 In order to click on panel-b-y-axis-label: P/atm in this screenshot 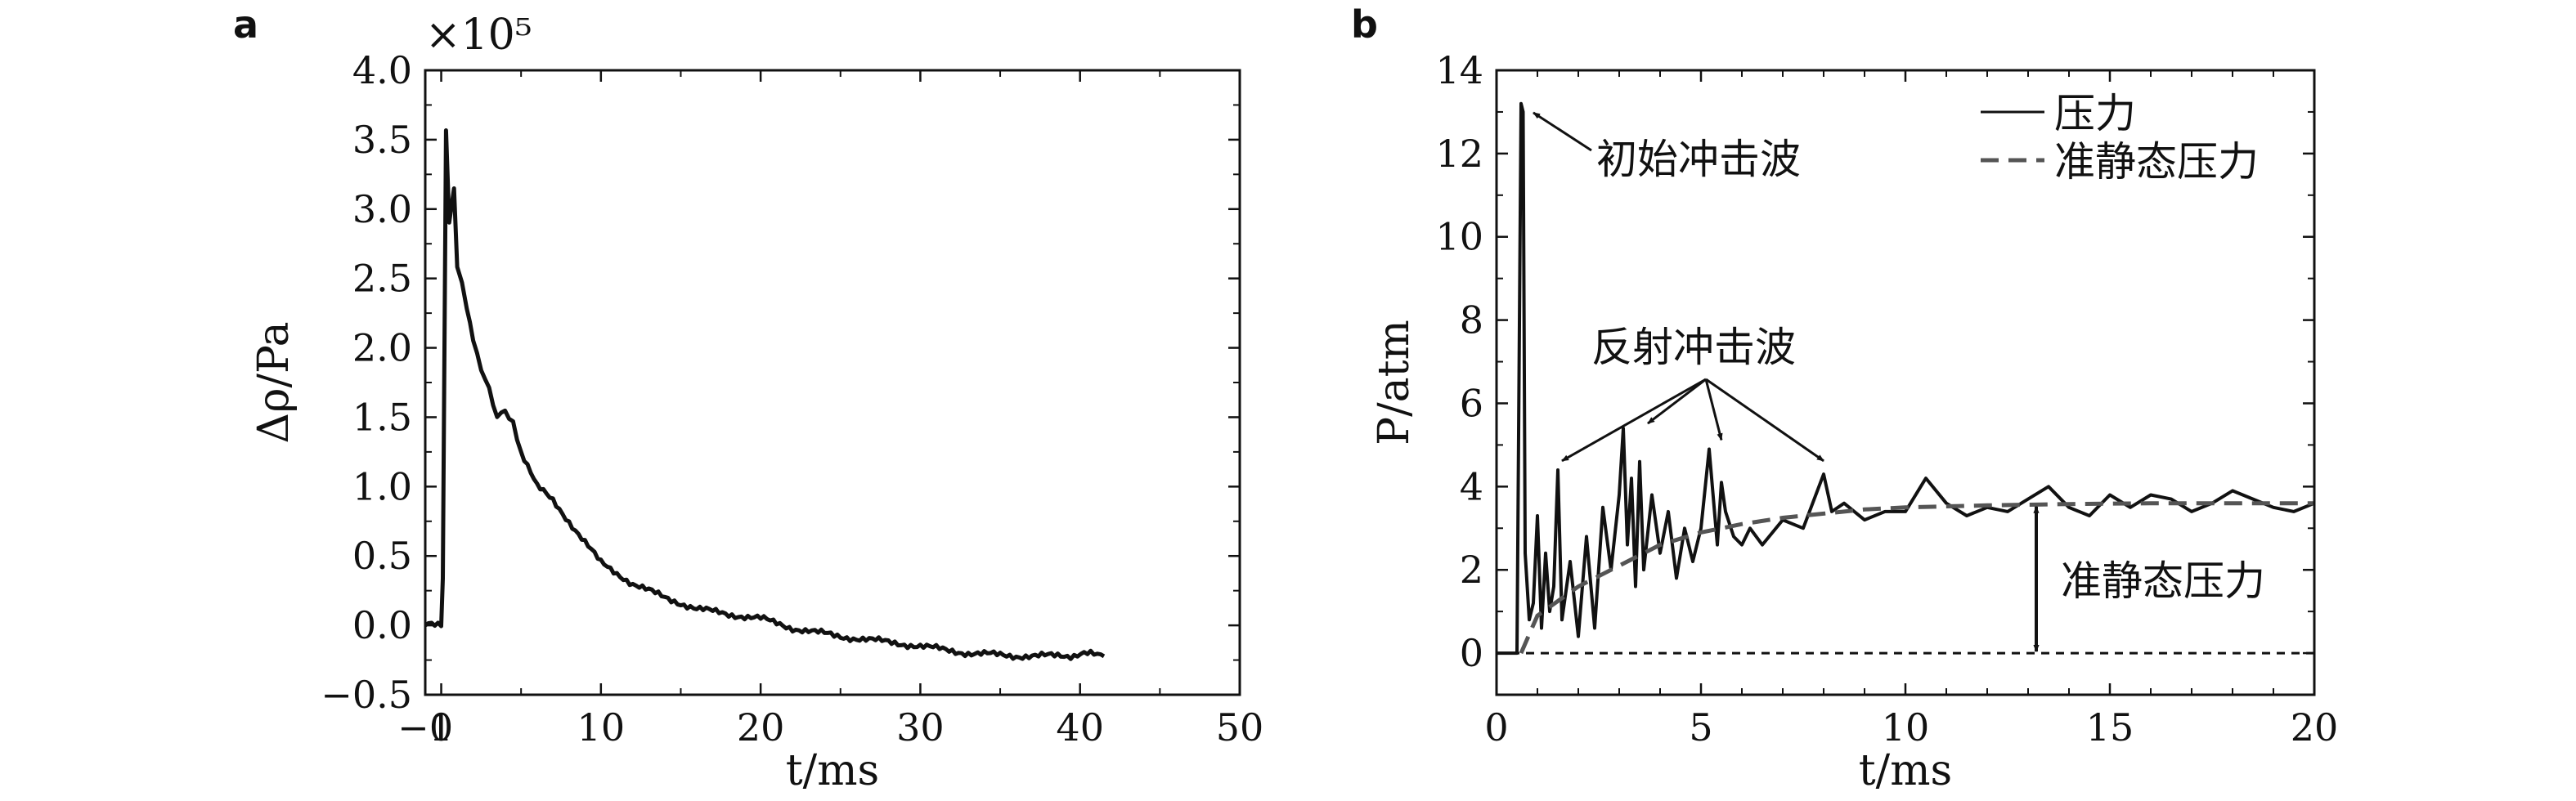, I will do `click(1394, 383)`.